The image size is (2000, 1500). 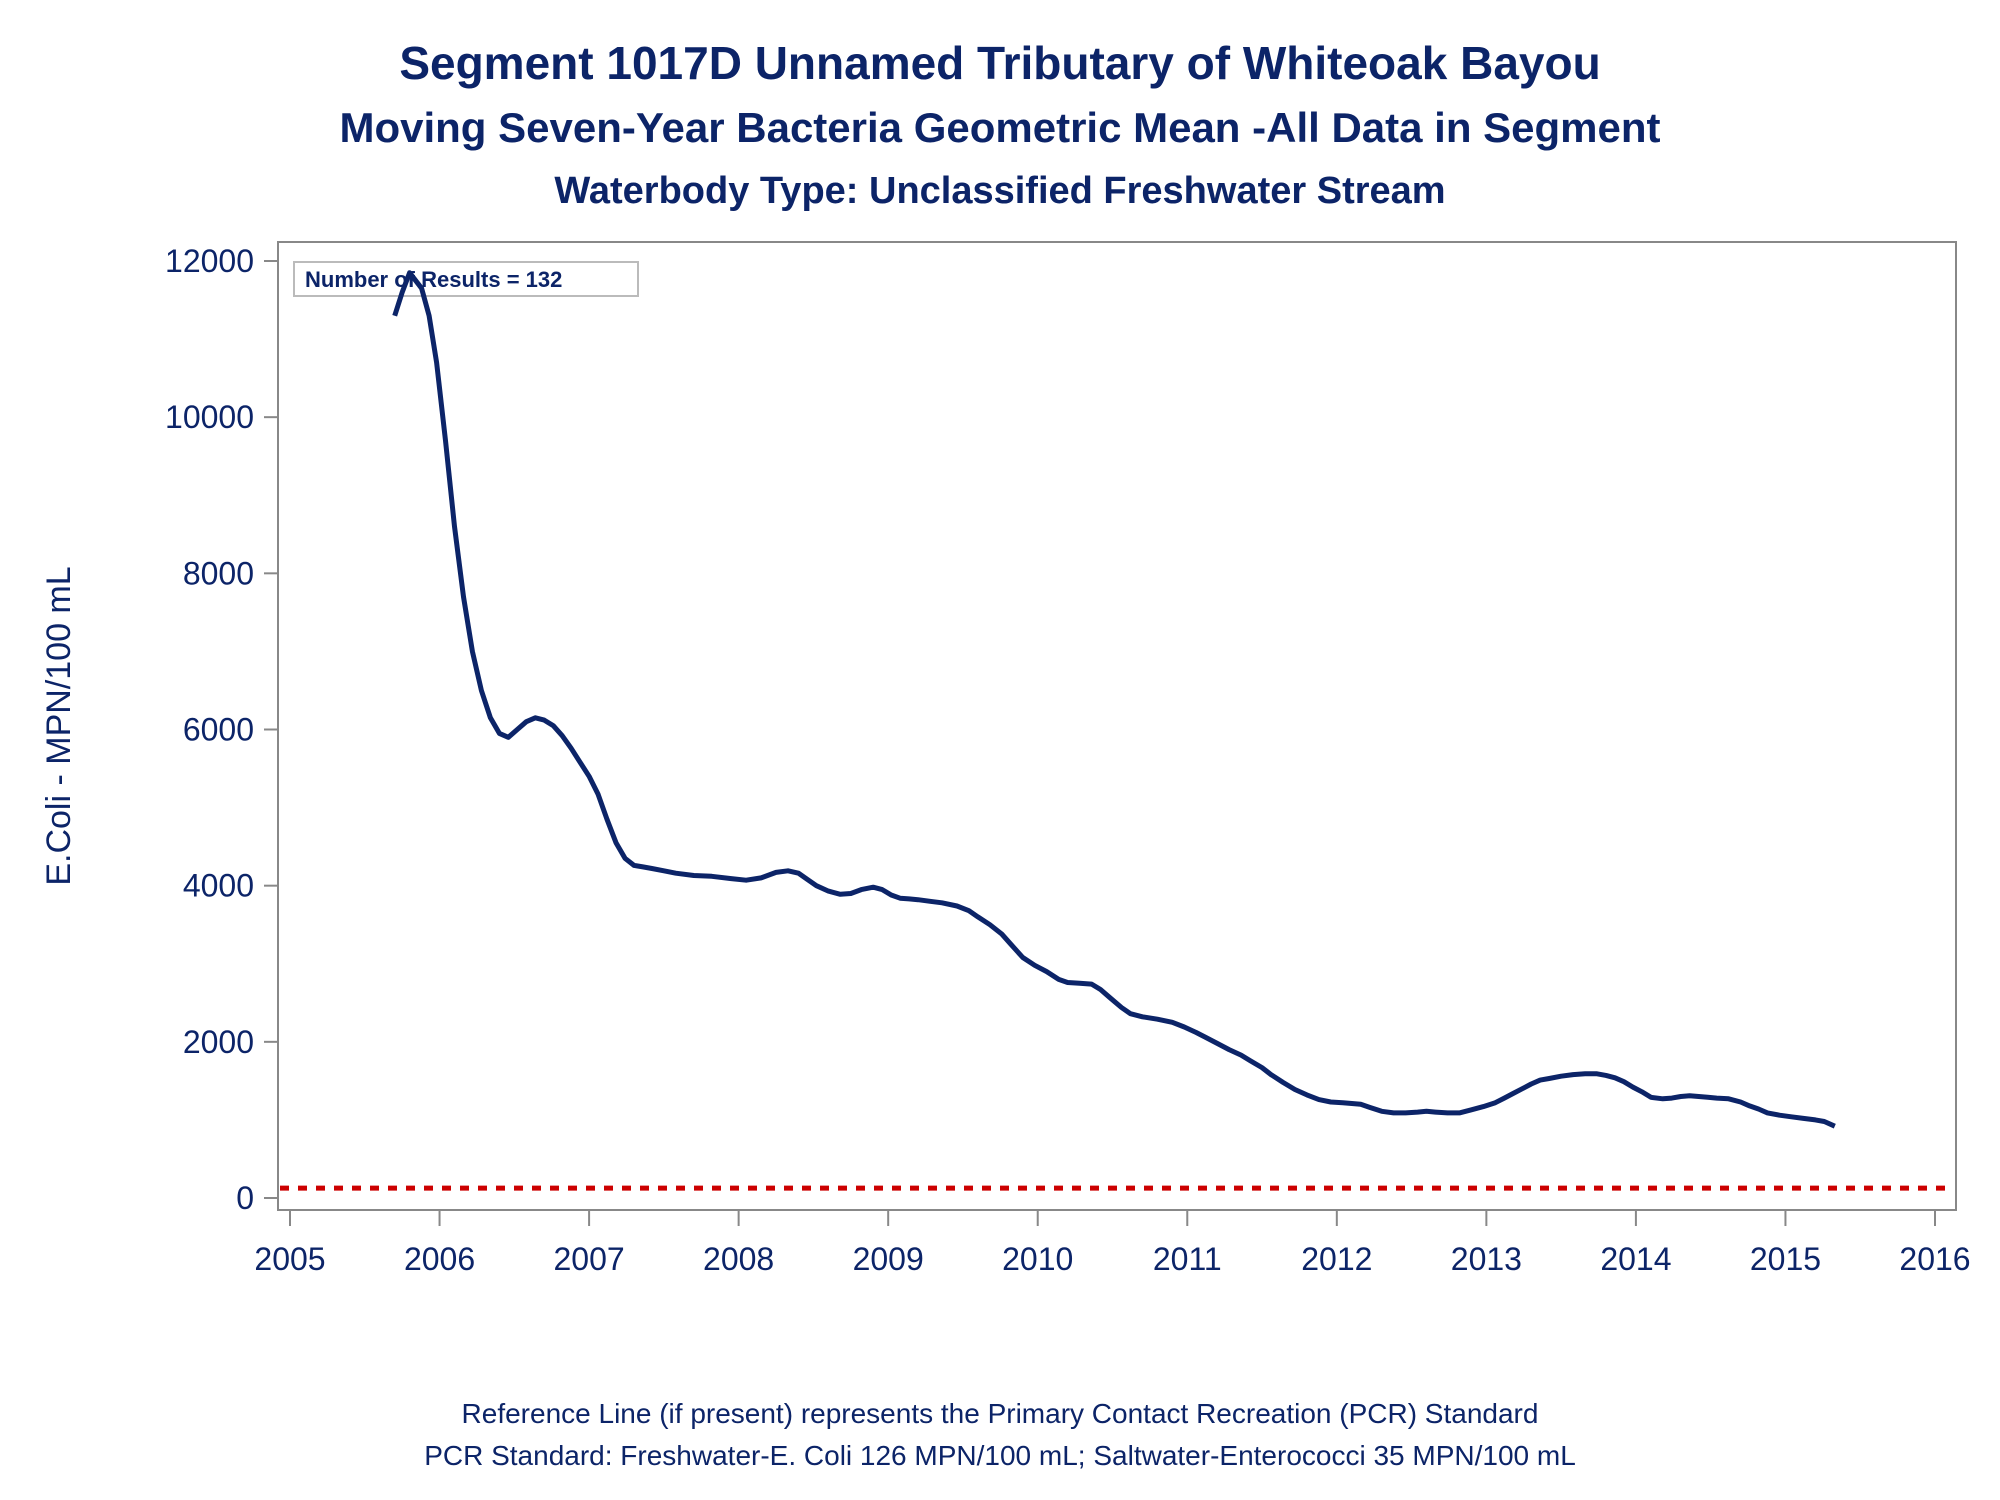 I want to click on y-axis: 0 2000 4000 6000 8000 10000 12000, so click(x=221, y=729).